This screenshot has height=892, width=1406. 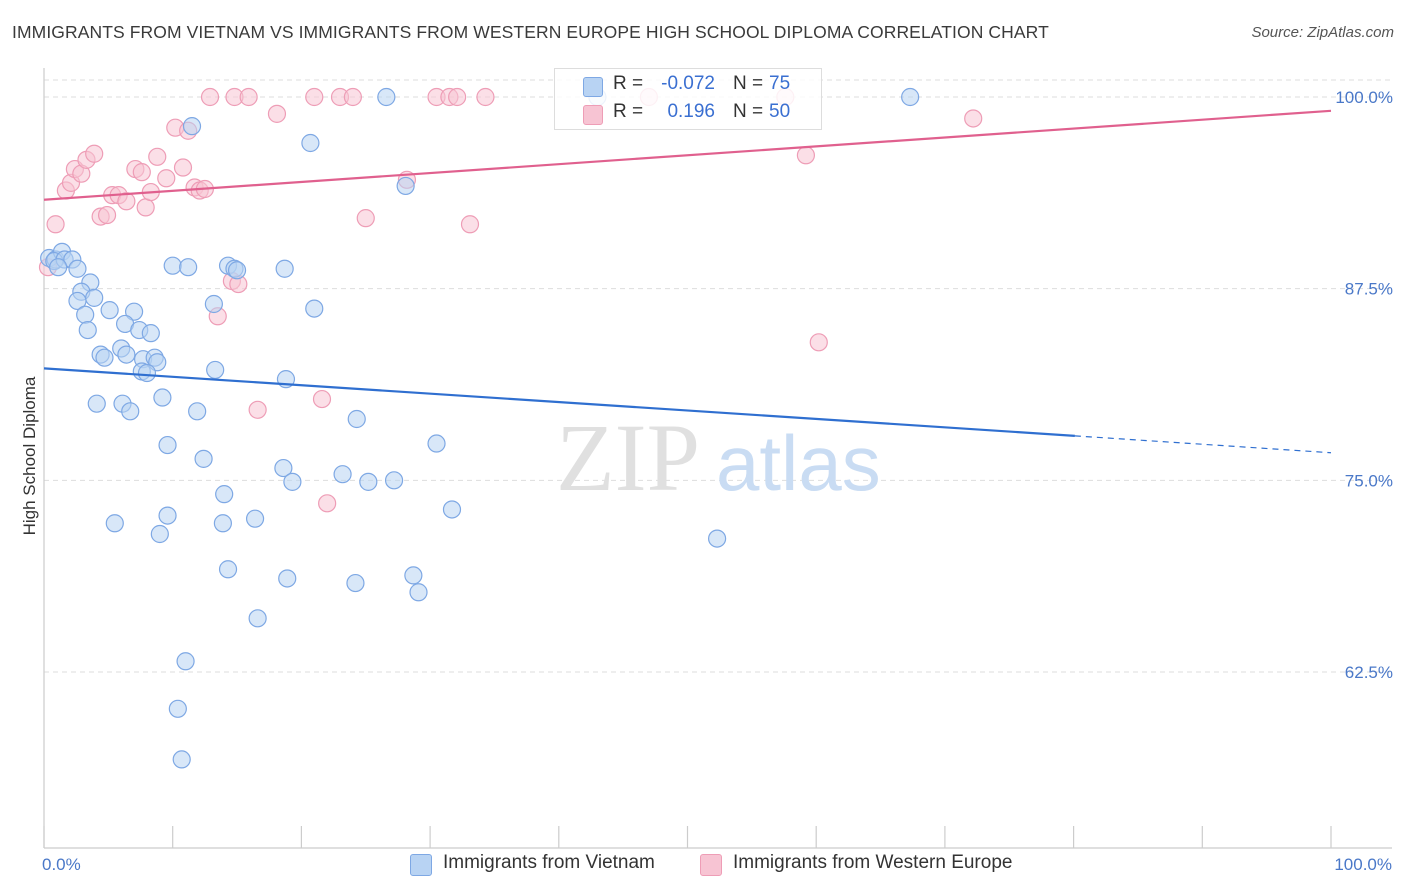 I want to click on y-tick-label: 62.5%, so click(x=1369, y=672).